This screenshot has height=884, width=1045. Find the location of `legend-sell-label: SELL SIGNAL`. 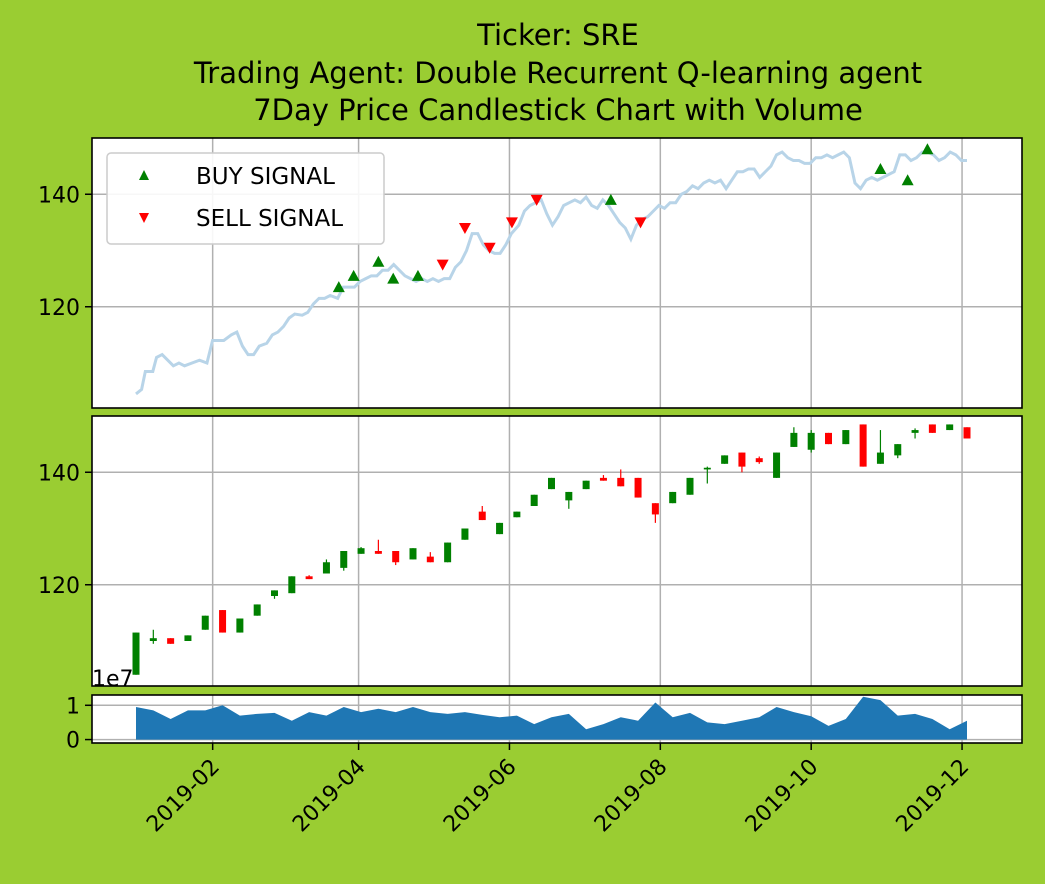

legend-sell-label: SELL SIGNAL is located at coordinates (269, 219).